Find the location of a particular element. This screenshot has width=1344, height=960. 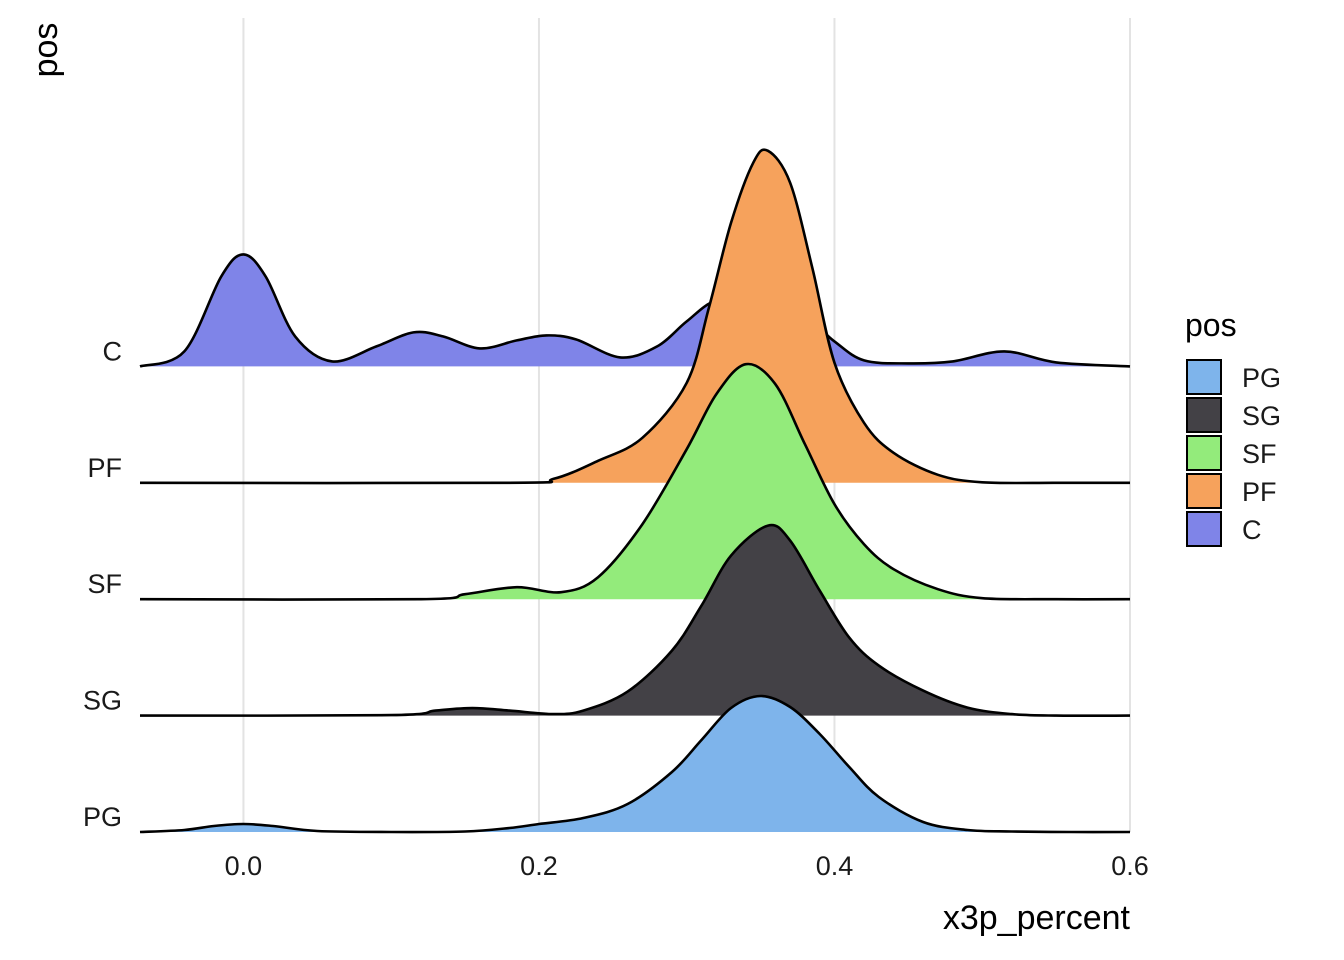

legend-key-c is located at coordinates (1204, 529).